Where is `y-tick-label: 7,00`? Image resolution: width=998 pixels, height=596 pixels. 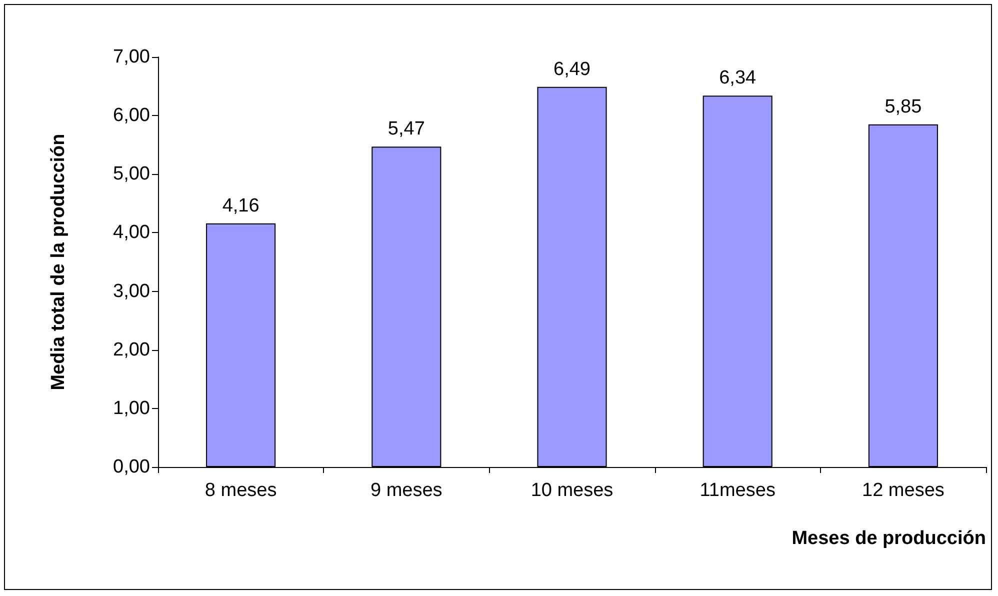
y-tick-label: 7,00 is located at coordinates (131, 57).